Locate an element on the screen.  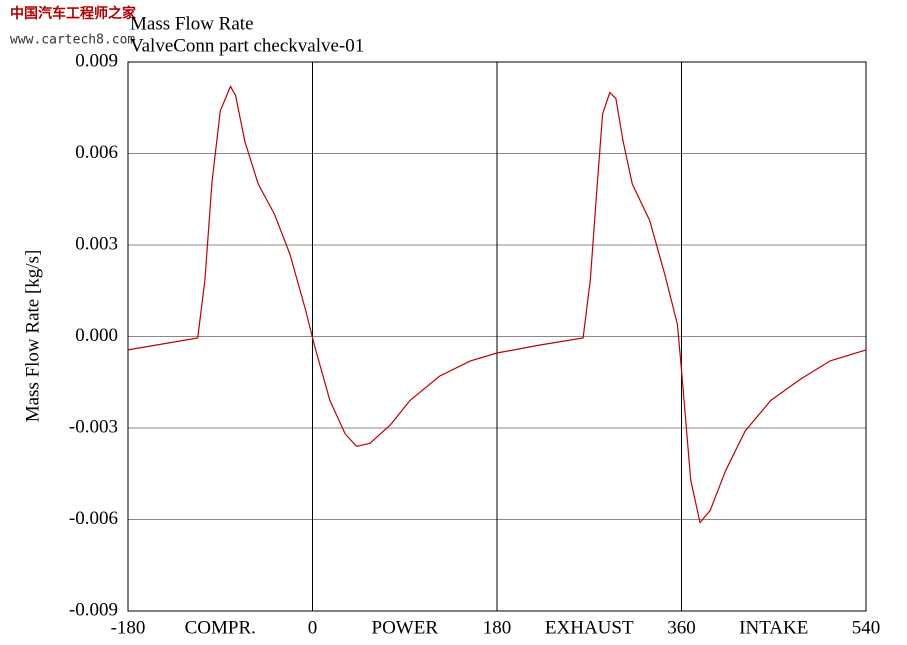
x-tick-label: 0 is located at coordinates (313, 627).